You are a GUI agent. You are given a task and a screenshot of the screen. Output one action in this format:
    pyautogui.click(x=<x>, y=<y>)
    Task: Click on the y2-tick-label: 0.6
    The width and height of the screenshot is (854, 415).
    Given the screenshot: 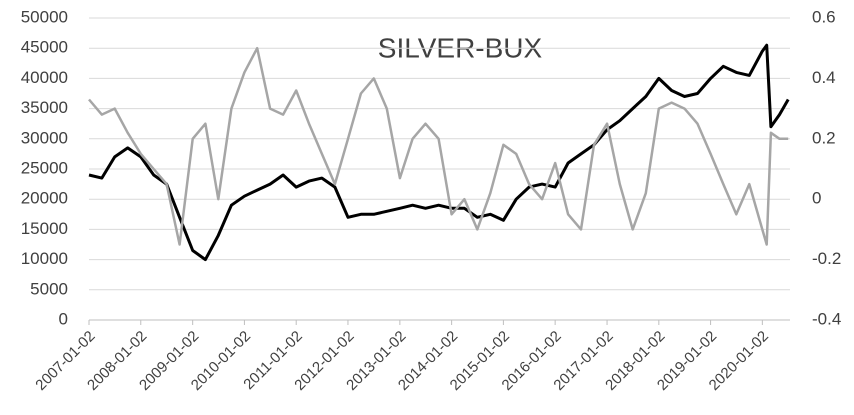 What is the action you would take?
    pyautogui.click(x=824, y=16)
    